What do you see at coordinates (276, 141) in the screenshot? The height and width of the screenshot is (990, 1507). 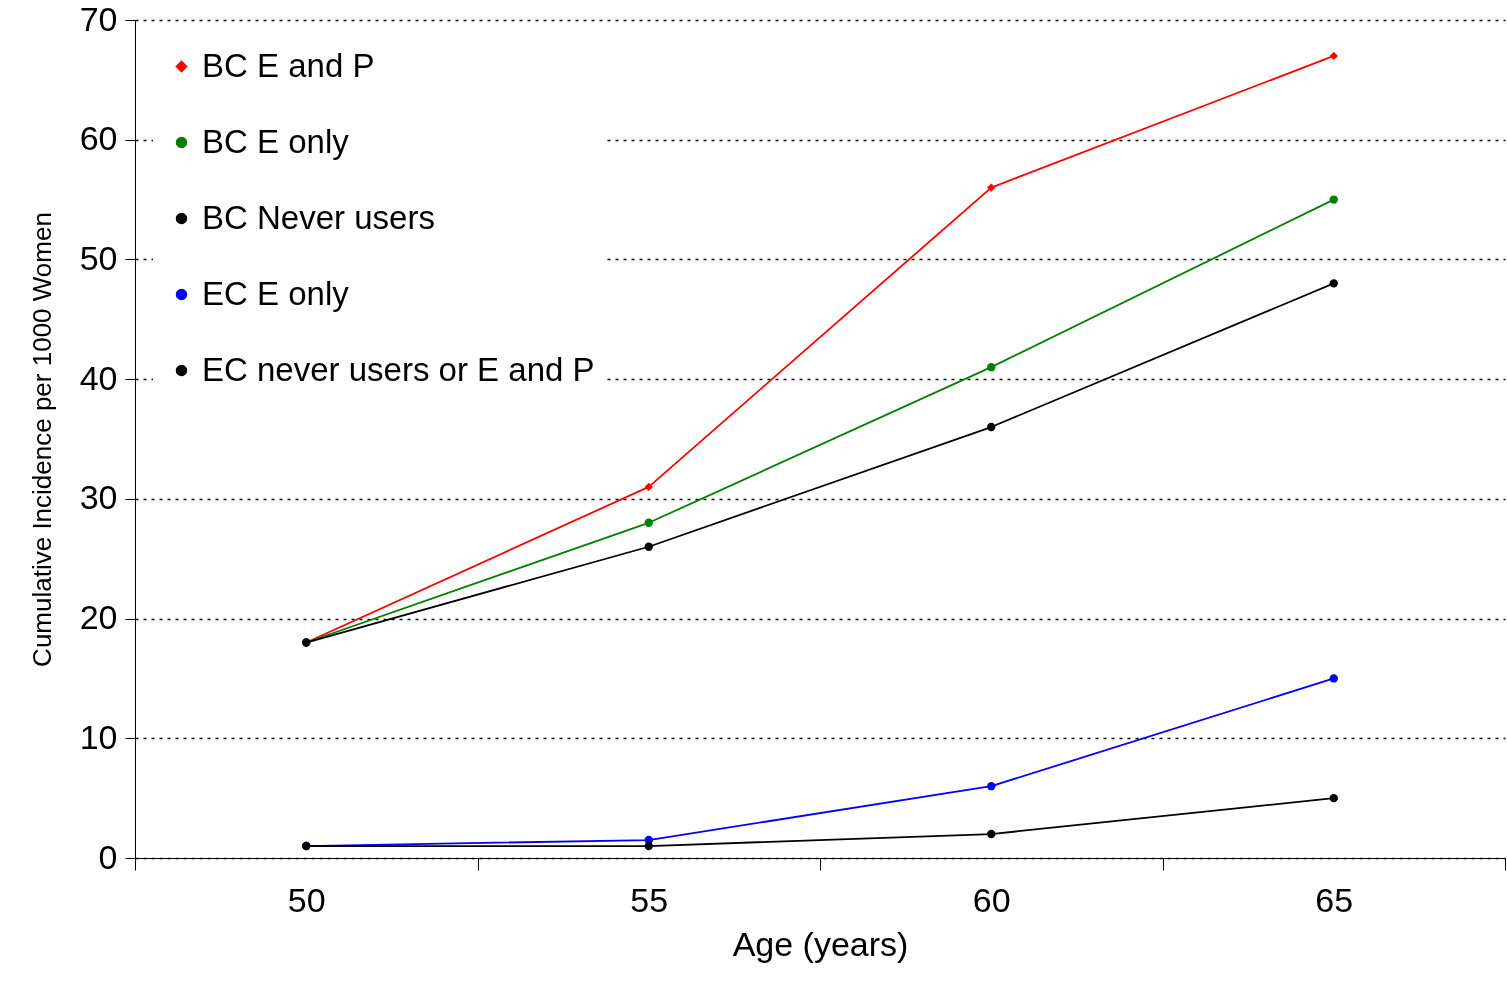 I see `legend-label: BC E only` at bounding box center [276, 141].